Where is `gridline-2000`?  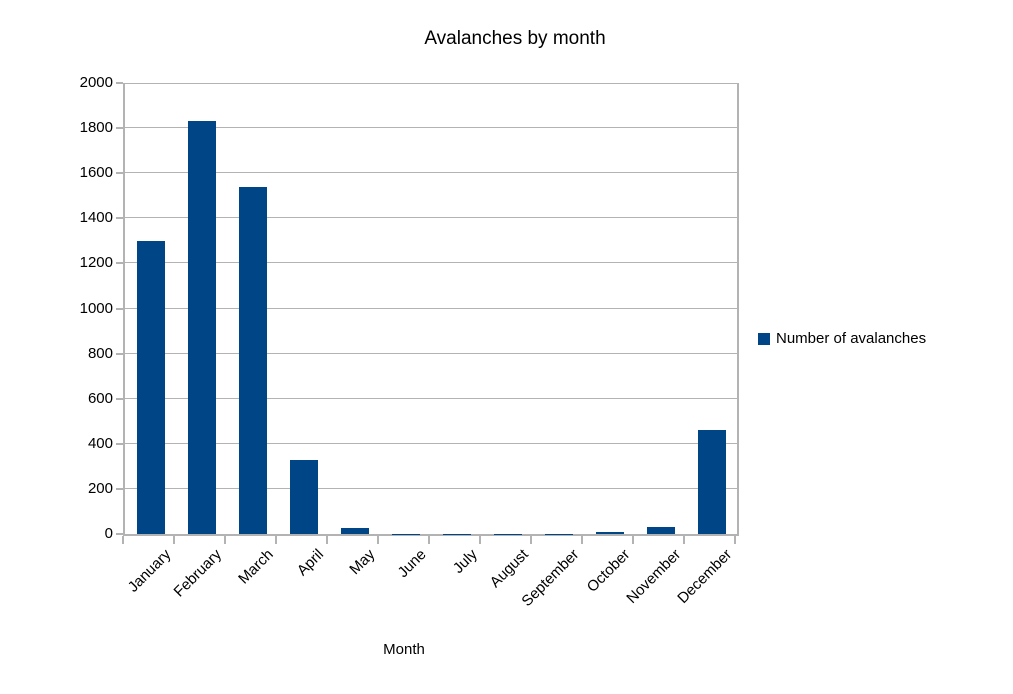 gridline-2000 is located at coordinates (431, 83).